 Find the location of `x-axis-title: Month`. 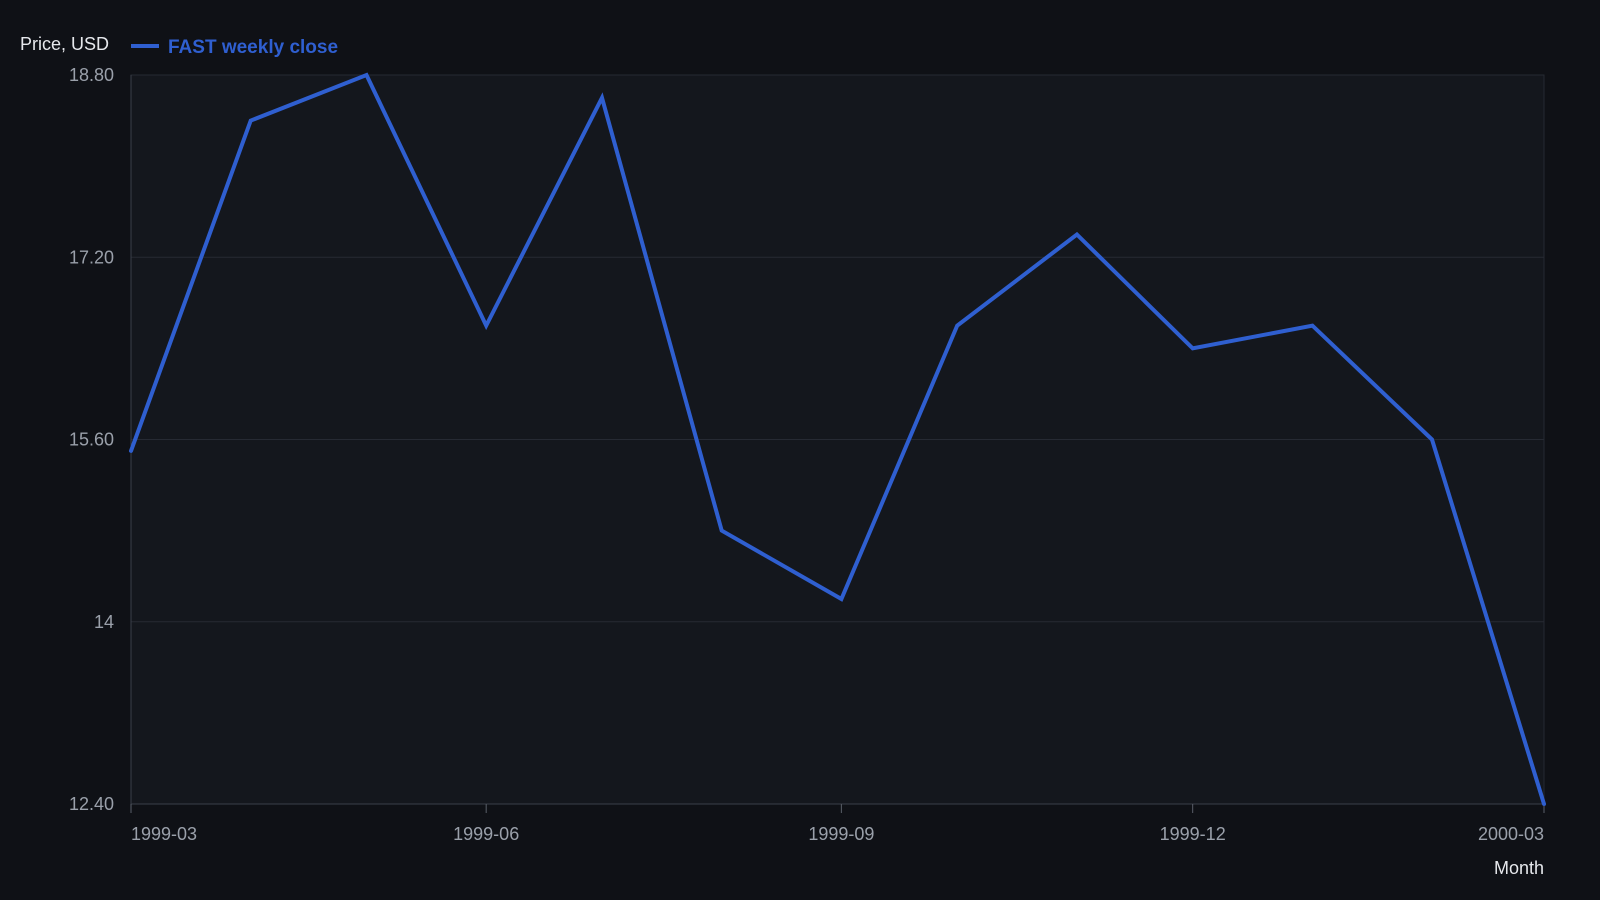

x-axis-title: Month is located at coordinates (1519, 868).